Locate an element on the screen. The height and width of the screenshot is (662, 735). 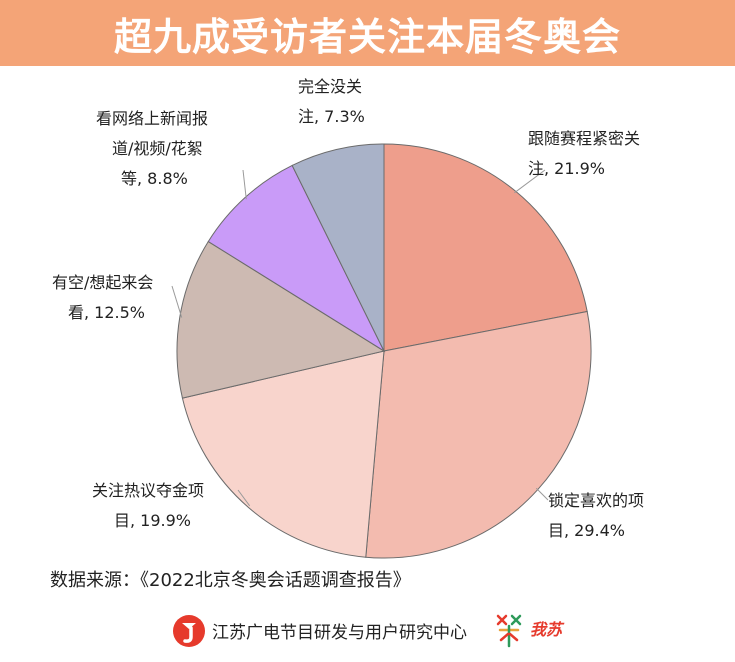
slice-label-not-at-all: 完全没关 注, 7.3% is located at coordinates (331, 101).